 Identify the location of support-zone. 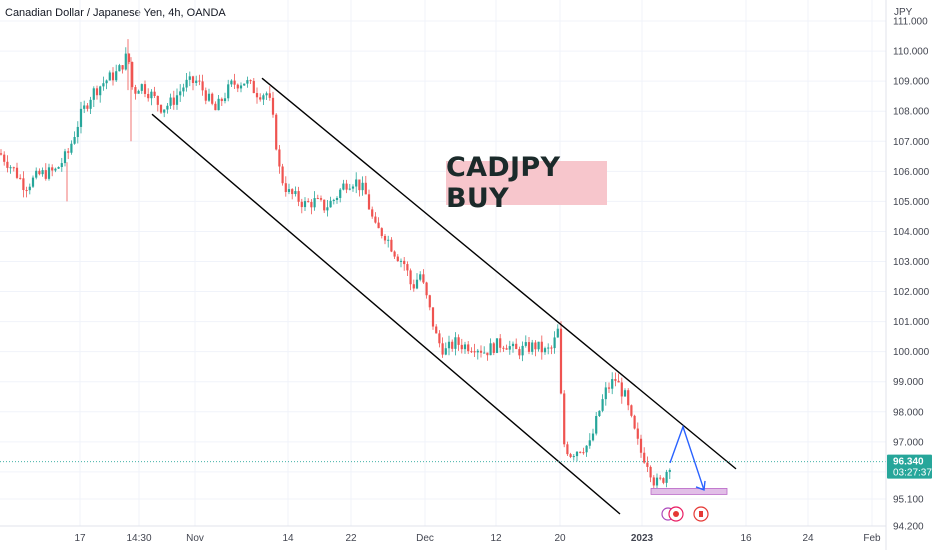
(689, 491).